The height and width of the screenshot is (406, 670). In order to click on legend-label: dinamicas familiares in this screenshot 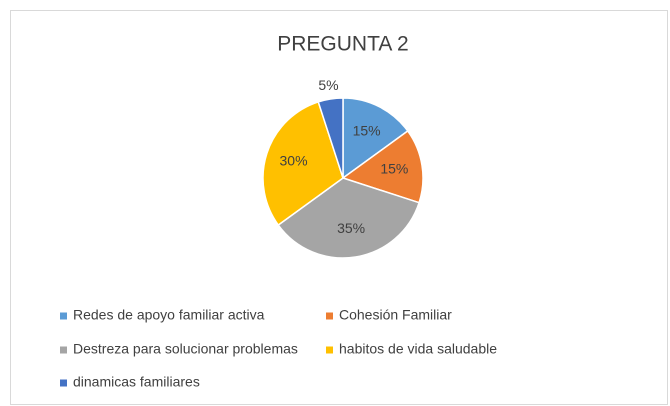, I will do `click(136, 382)`.